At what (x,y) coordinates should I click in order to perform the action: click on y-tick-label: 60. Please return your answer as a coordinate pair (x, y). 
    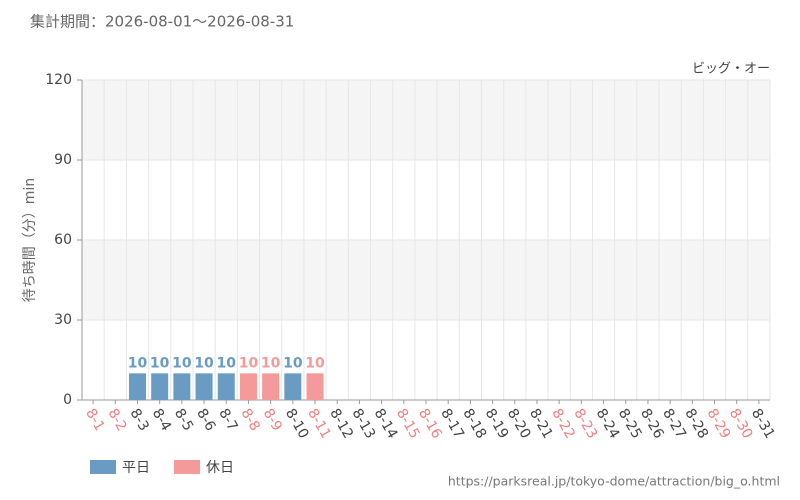
    Looking at the image, I should click on (63, 240).